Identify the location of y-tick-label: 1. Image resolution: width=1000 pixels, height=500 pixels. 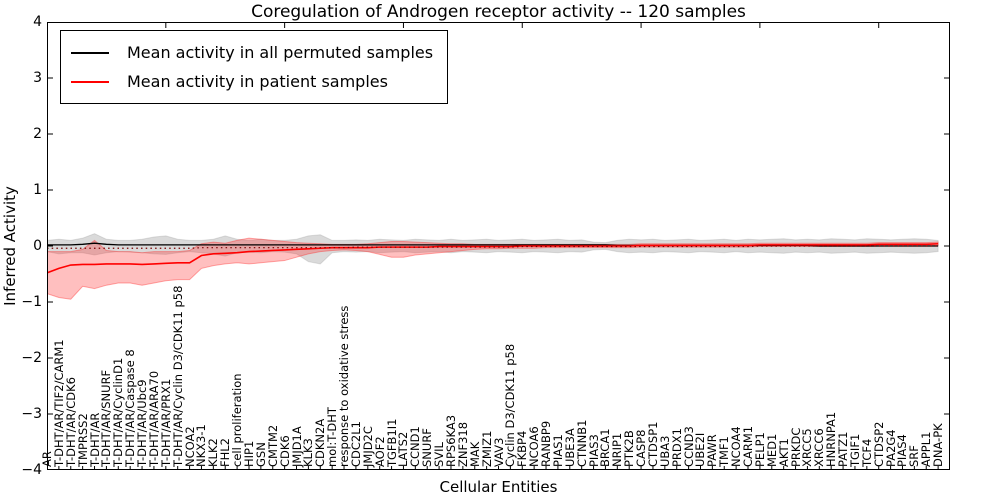
(37, 190).